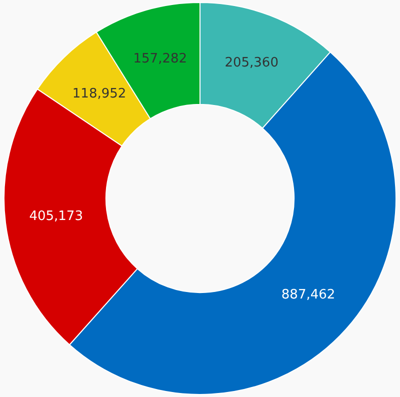 This screenshot has width=400, height=397. What do you see at coordinates (251, 62) in the screenshot?
I see `data-label: 205,360` at bounding box center [251, 62].